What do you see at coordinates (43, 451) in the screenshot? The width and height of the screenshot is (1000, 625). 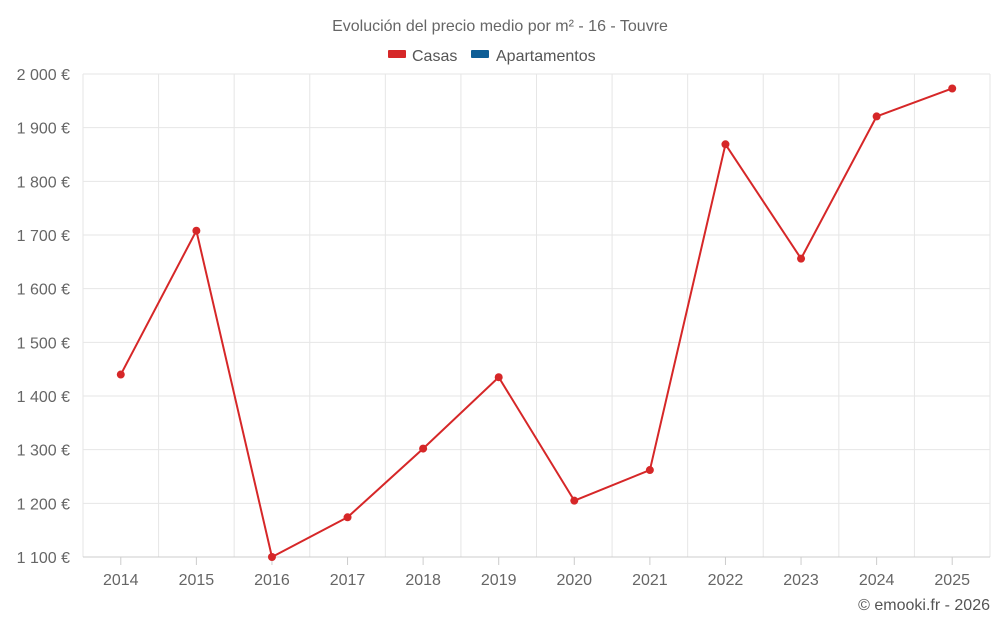 I see `y-tick-label: 1 300 €` at bounding box center [43, 451].